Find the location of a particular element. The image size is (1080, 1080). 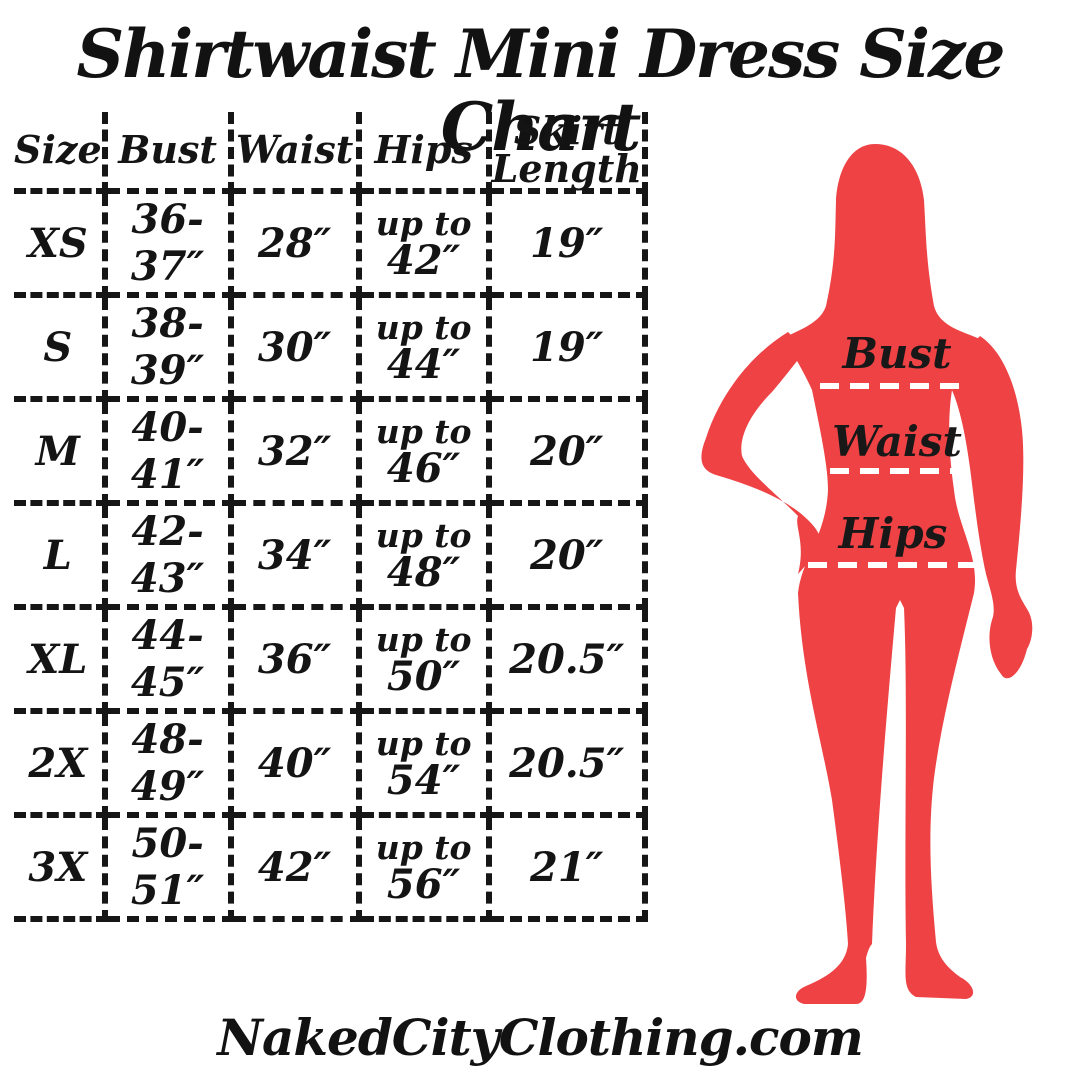

cell-bust: 48-49″ is located at coordinates (167, 763).